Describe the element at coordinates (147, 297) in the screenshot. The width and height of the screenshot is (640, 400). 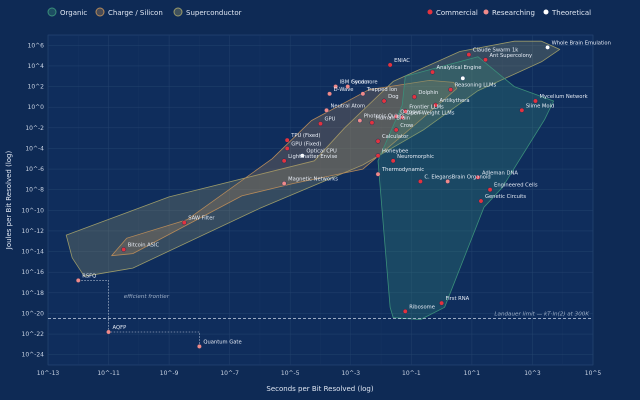
I see `frontier-label: efficient frontier` at that location.